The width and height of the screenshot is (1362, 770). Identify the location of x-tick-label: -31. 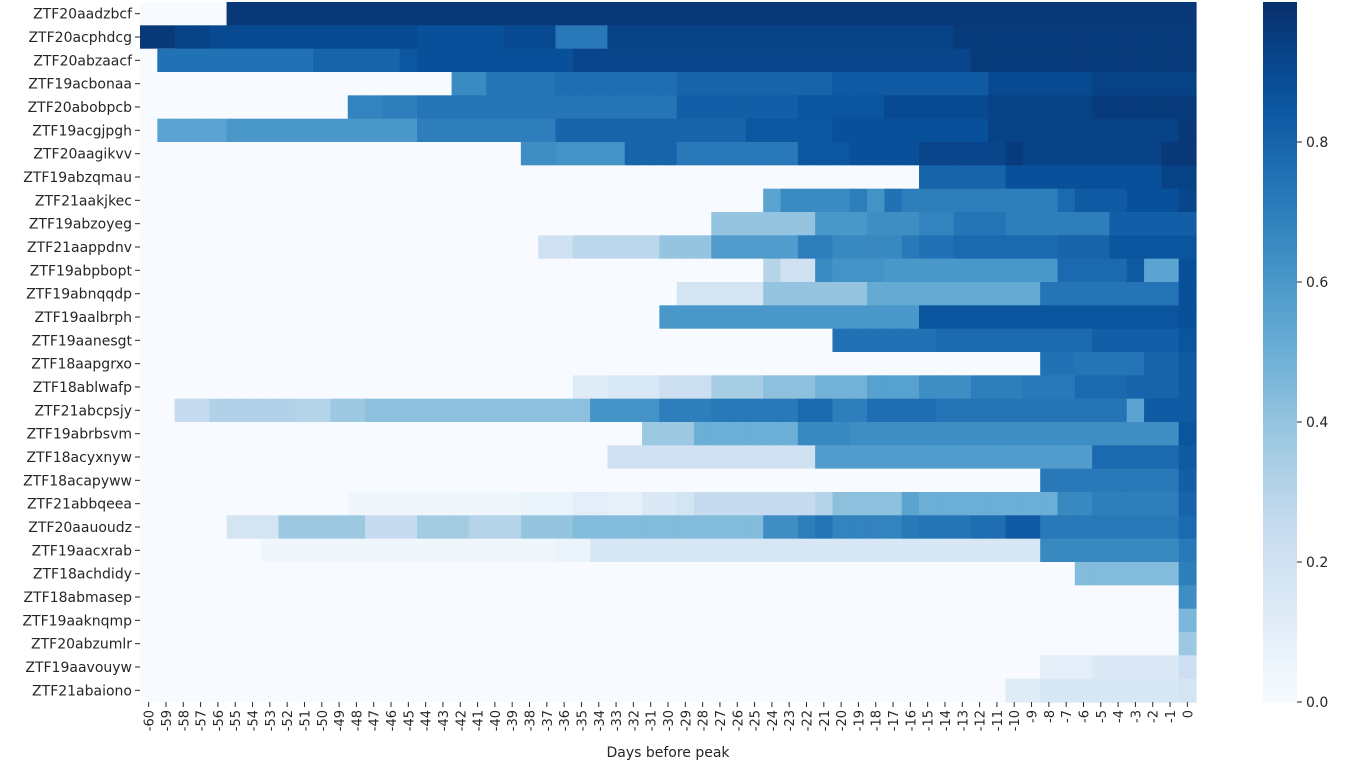
(652, 720).